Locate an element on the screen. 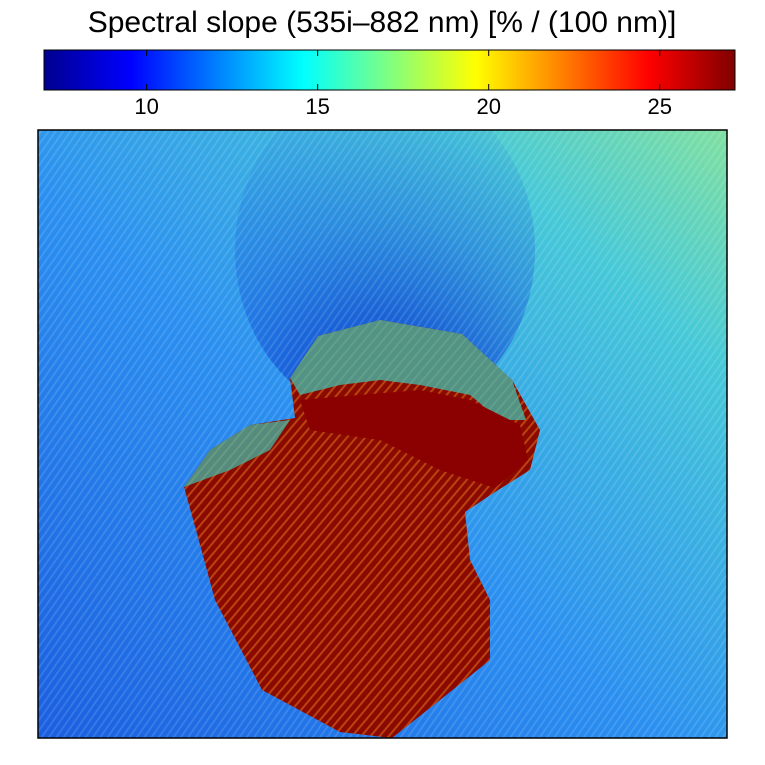 Image resolution: width=765 pixels, height=765 pixels. nucleus-dark is located at coordinates (414, 439).